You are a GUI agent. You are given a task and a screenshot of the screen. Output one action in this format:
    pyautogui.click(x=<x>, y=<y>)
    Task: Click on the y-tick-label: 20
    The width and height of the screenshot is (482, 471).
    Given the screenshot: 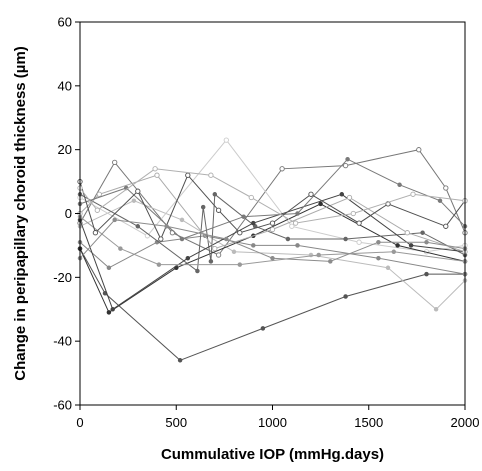 What is the action you would take?
    pyautogui.click(x=65, y=149)
    